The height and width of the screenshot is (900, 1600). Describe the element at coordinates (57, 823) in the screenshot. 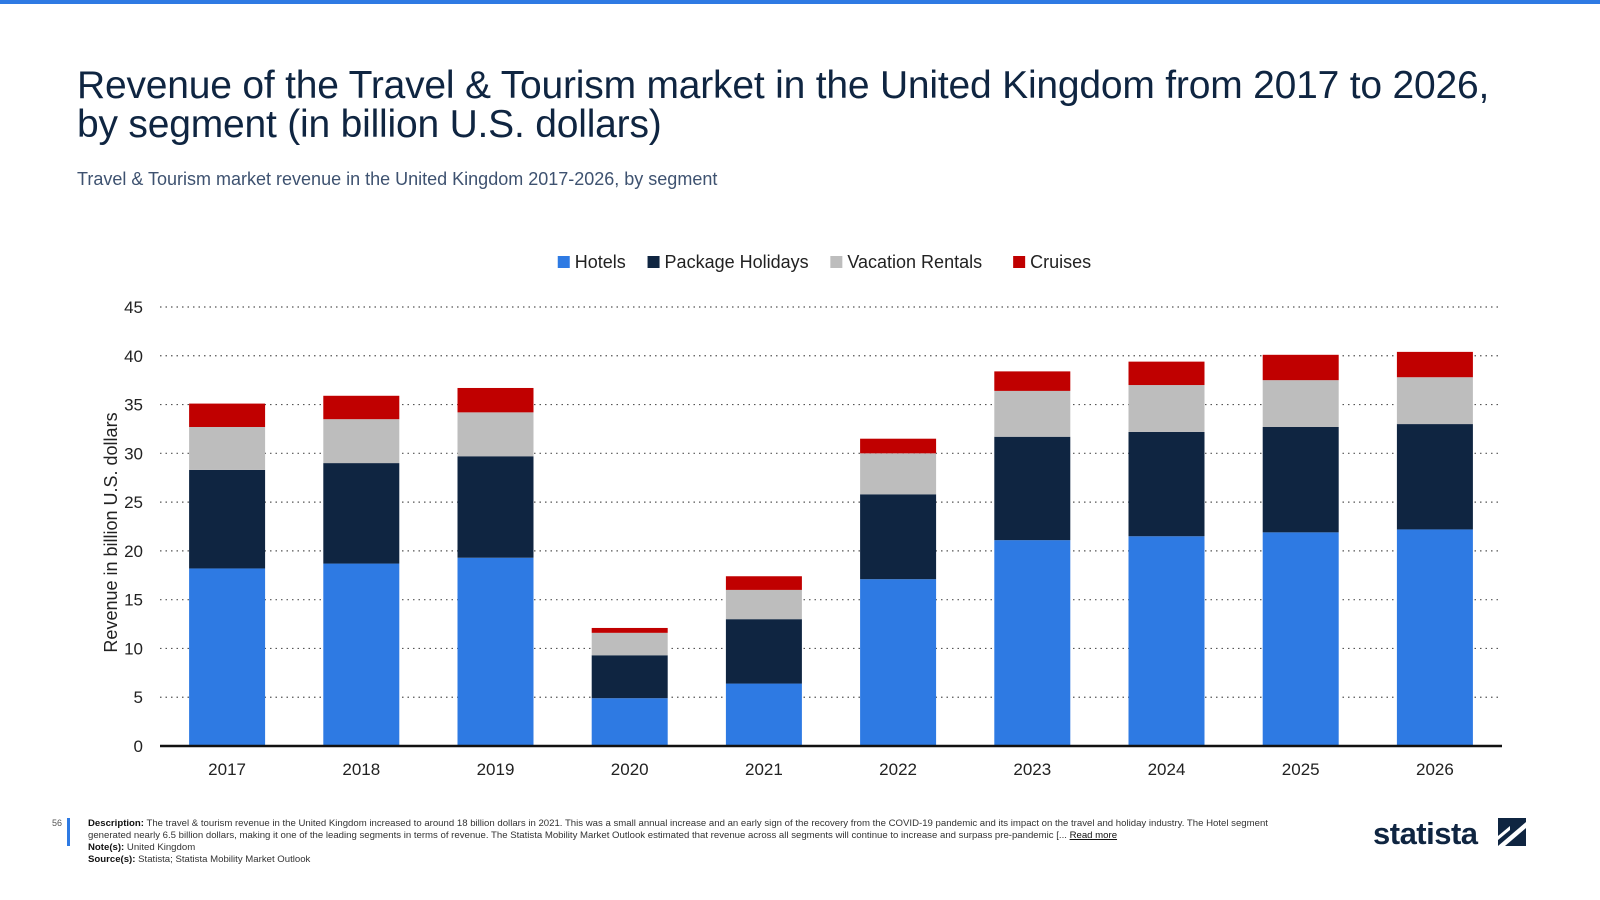

I see `page-number: 56` at that location.